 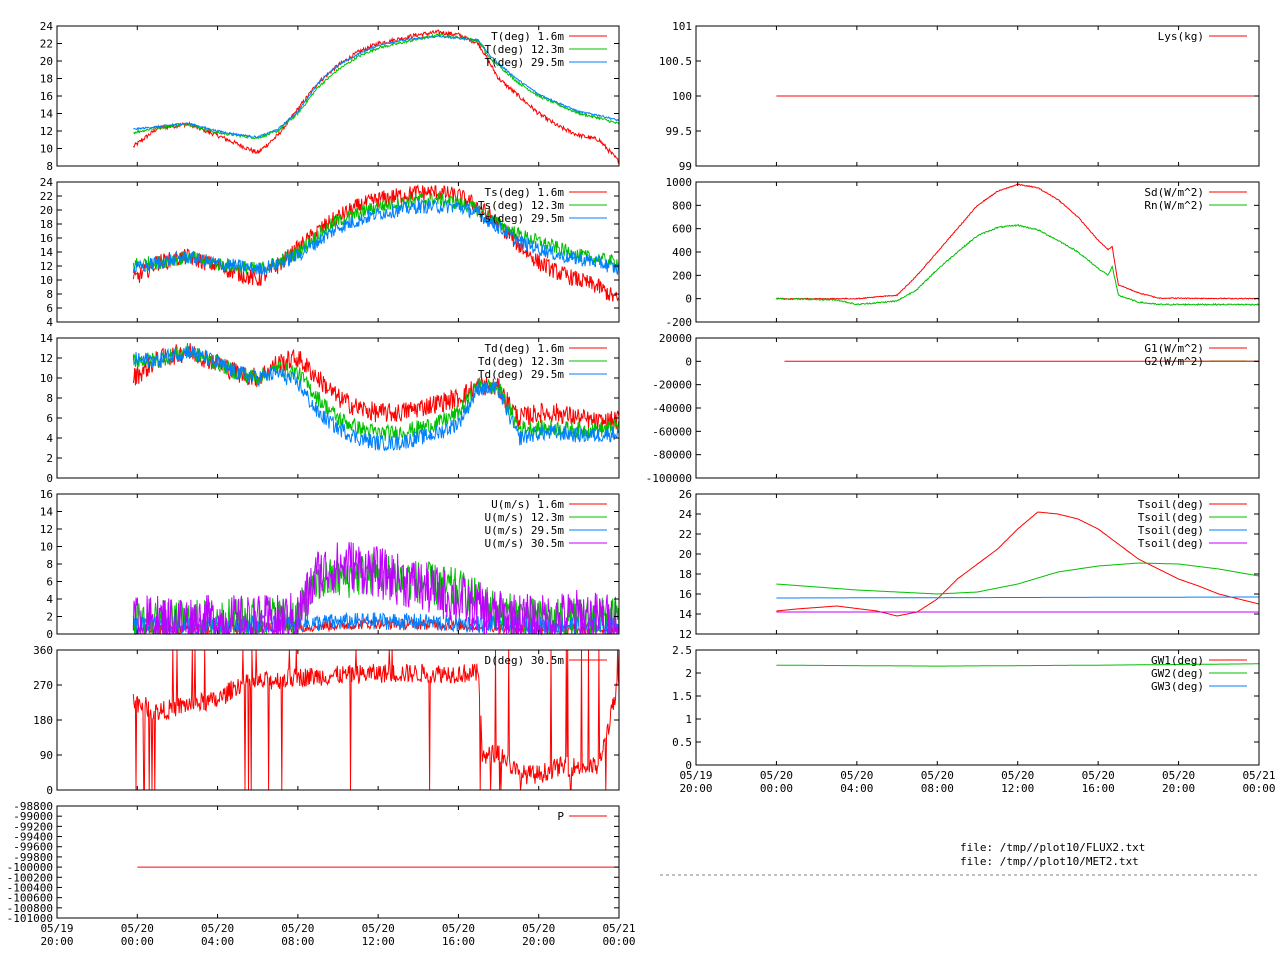 I want to click on legend-label-dewpoint-2: Td(deg) 29.5m, so click(x=521, y=374).